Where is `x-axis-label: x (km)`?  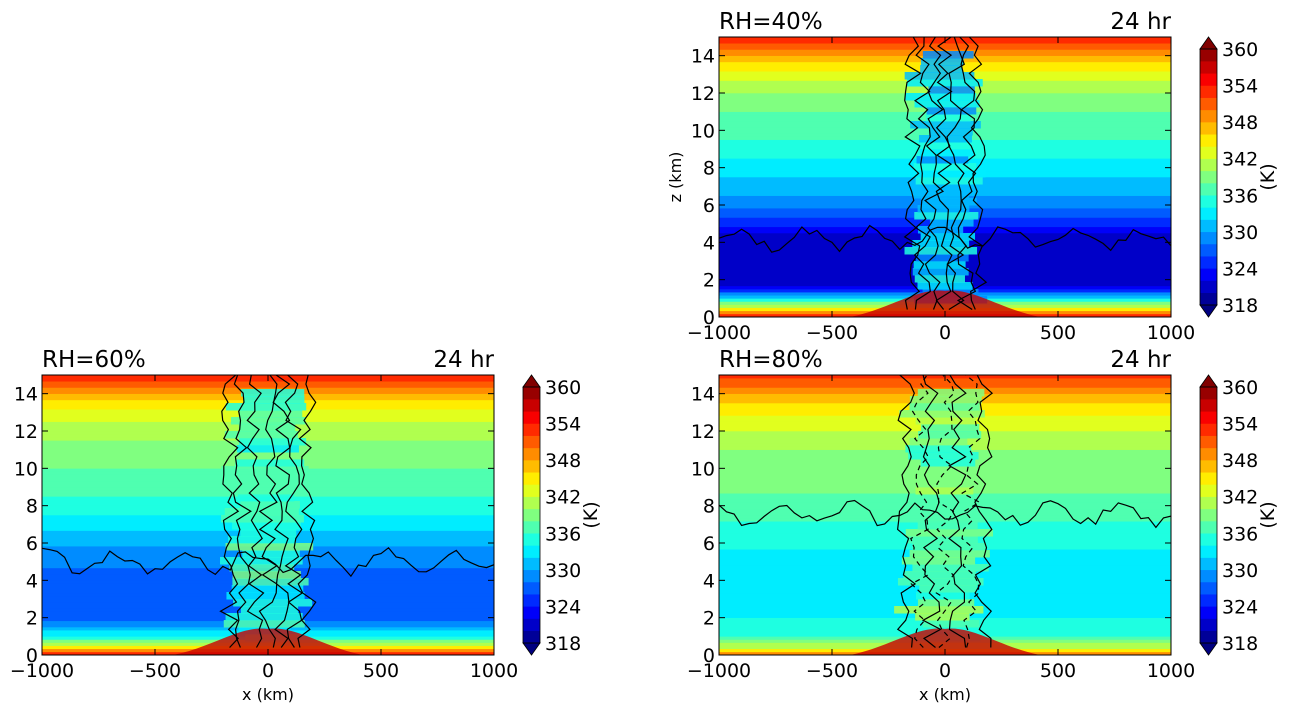 x-axis-label: x (km) is located at coordinates (945, 694).